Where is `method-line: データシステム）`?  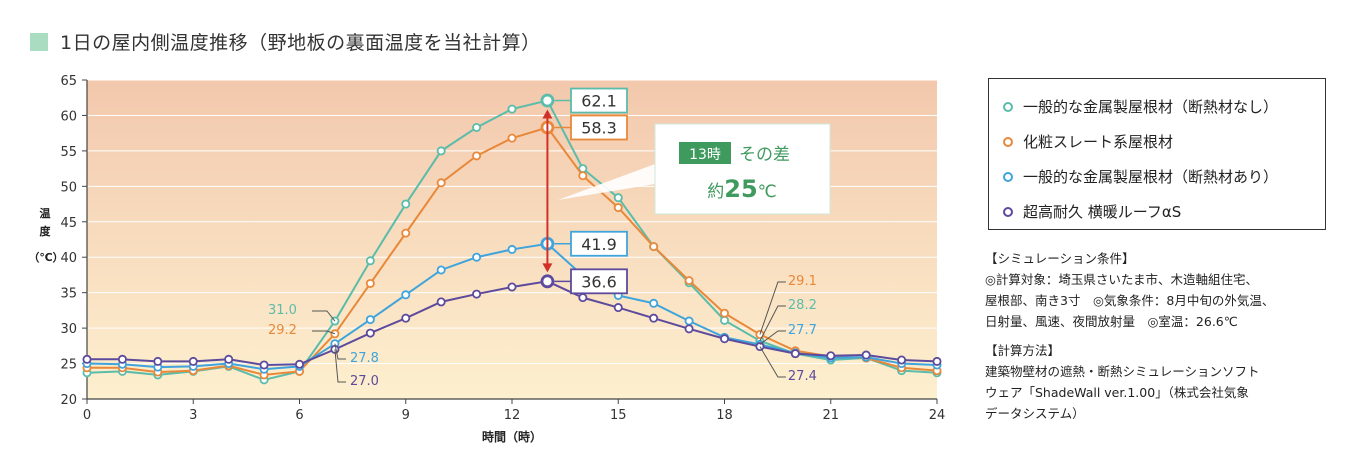
method-line: データシステム） is located at coordinates (1035, 413).